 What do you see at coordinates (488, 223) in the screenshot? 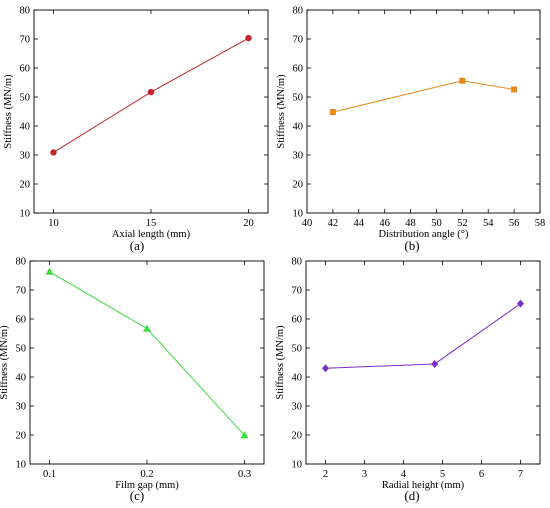
I see `x-tick-label: 54` at bounding box center [488, 223].